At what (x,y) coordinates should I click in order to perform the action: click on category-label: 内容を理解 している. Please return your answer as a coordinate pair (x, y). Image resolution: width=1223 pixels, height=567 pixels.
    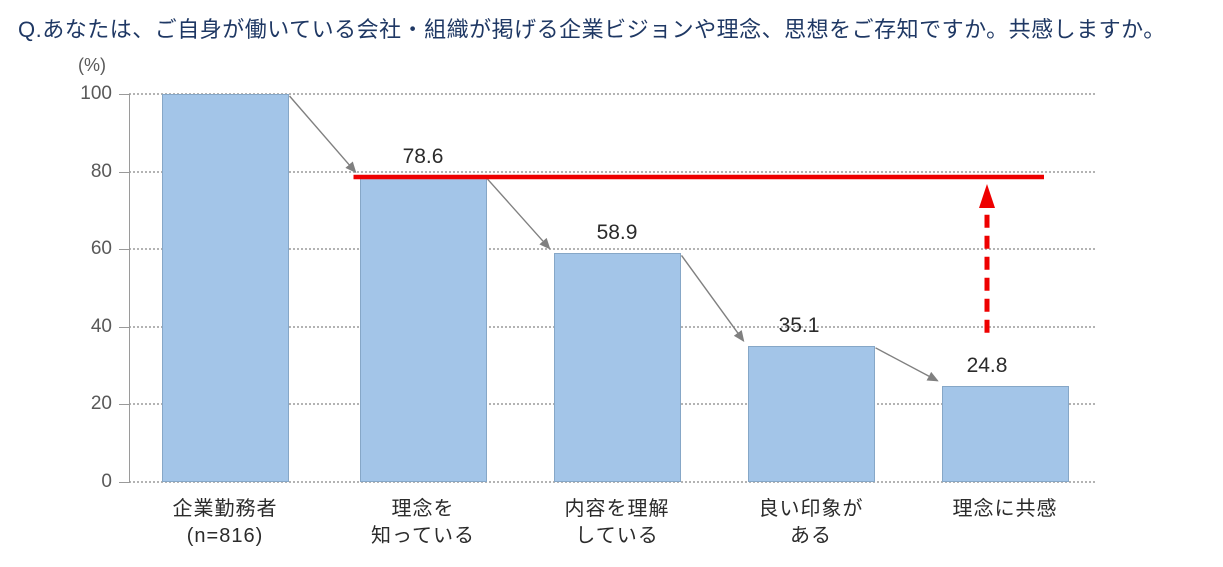
    Looking at the image, I should click on (617, 522).